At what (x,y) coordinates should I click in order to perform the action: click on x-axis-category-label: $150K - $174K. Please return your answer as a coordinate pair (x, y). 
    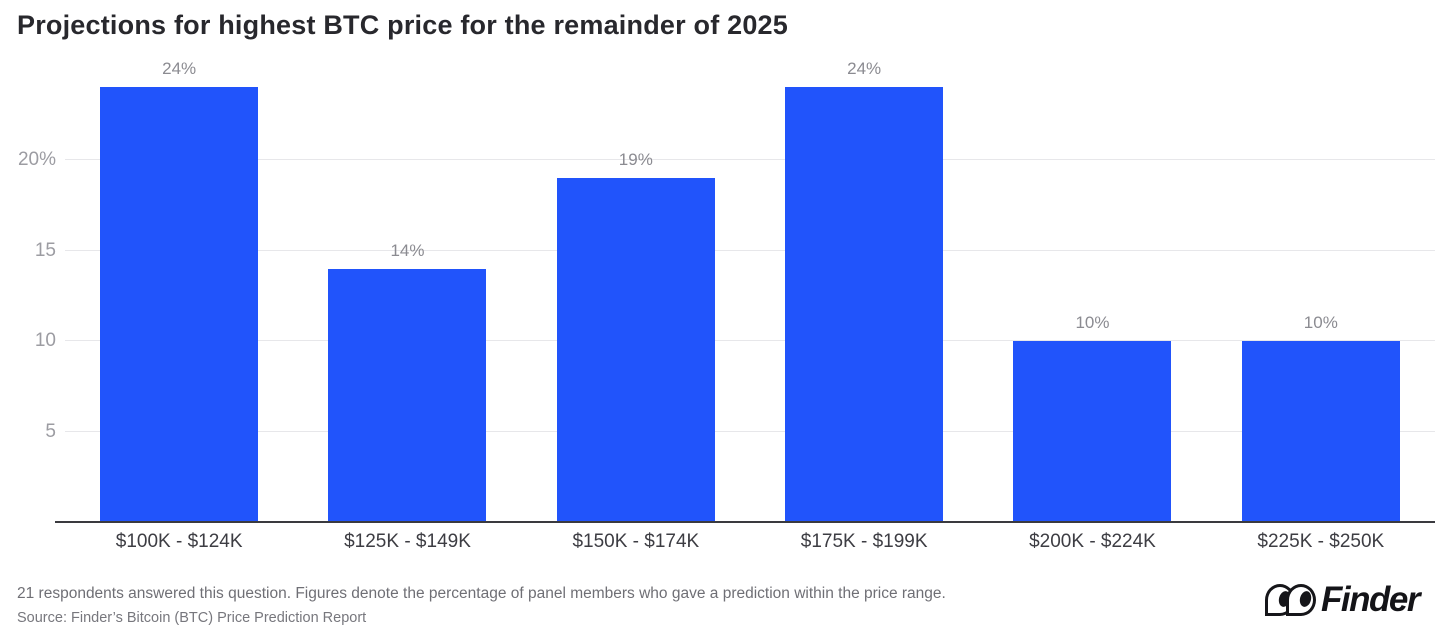
    Looking at the image, I should click on (636, 541).